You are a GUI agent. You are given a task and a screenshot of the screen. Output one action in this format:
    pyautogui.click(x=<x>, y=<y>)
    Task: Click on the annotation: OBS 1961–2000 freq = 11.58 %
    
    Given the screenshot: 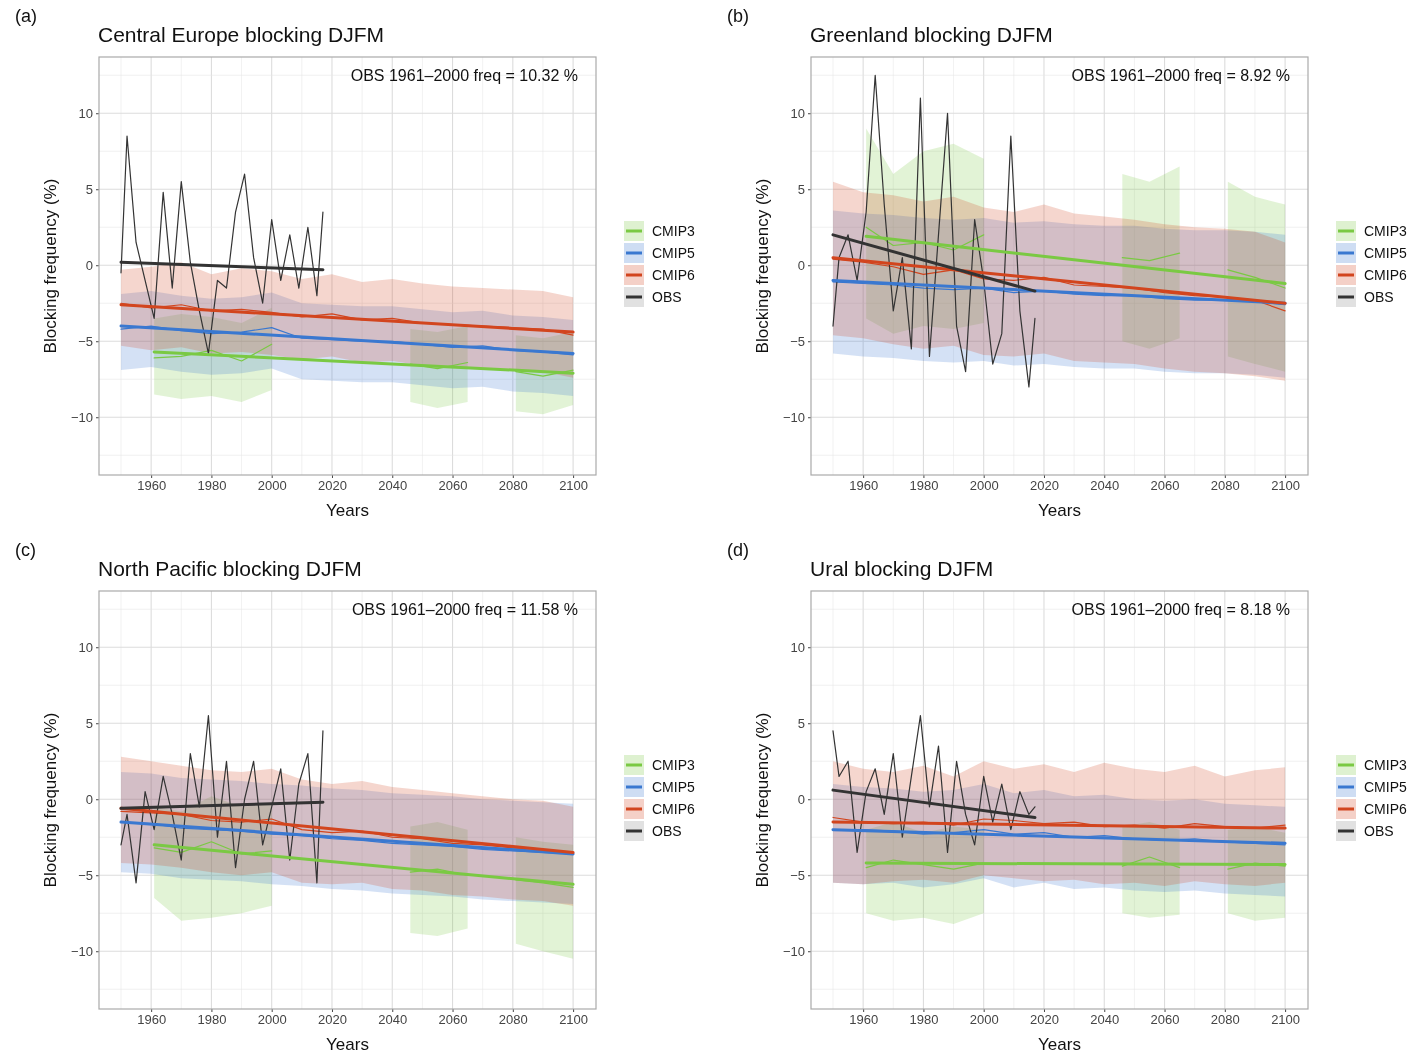 What is the action you would take?
    pyautogui.click(x=464, y=609)
    